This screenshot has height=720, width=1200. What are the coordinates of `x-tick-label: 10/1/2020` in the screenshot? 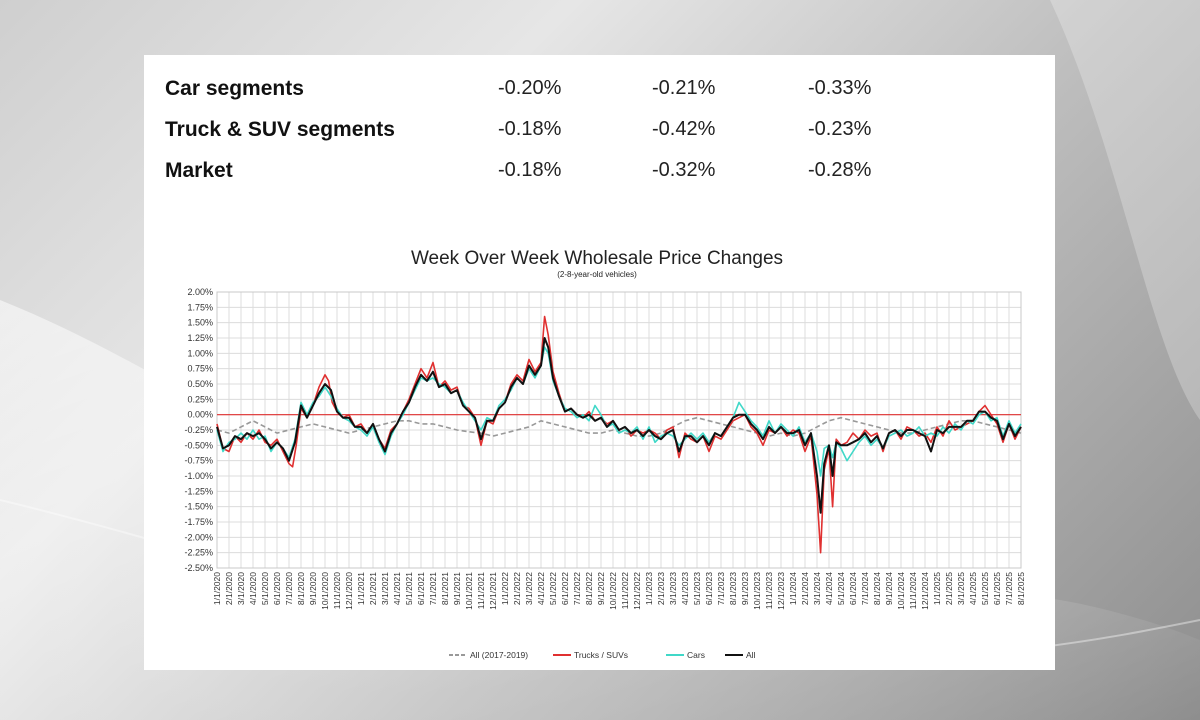 It's located at (325, 591).